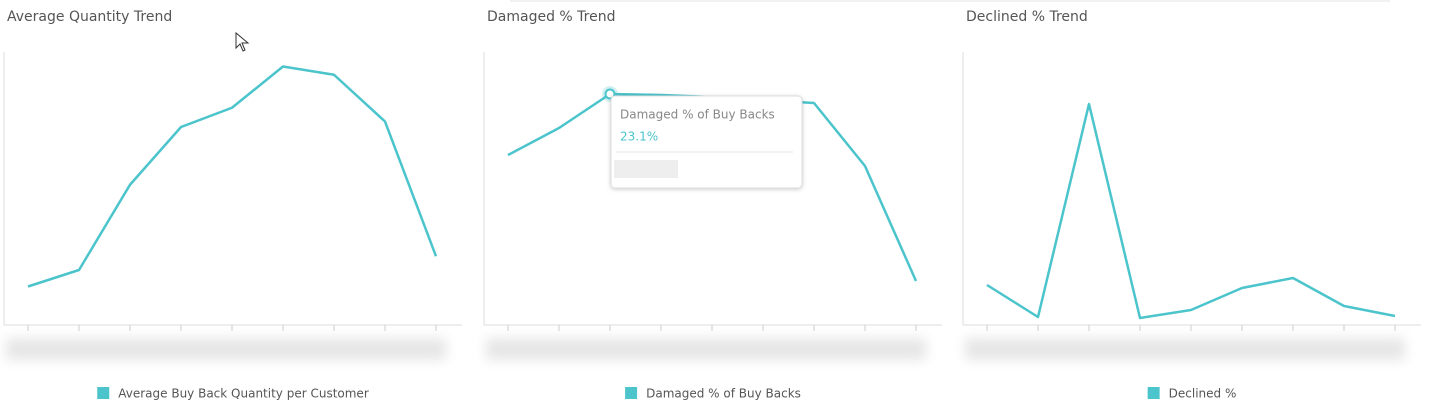 Image resolution: width=1432 pixels, height=413 pixels. I want to click on legend-label: Declined %, so click(1203, 394).